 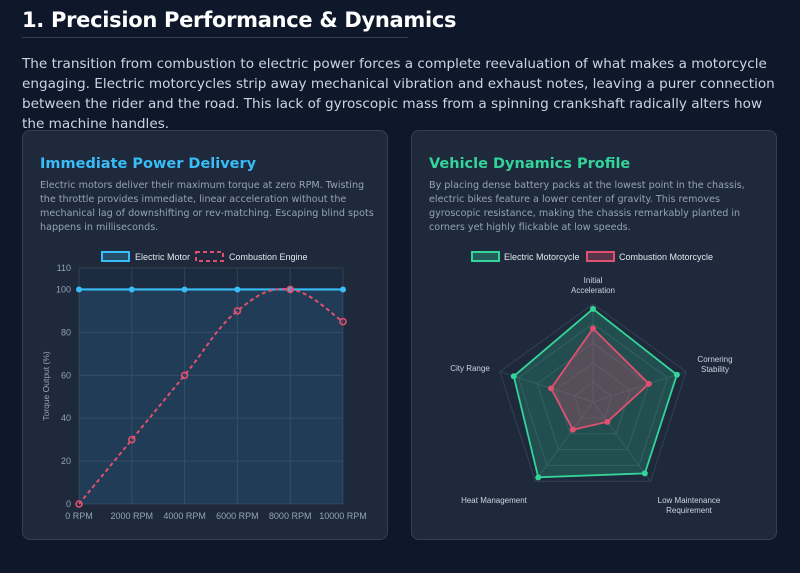 What do you see at coordinates (715, 369) in the screenshot?
I see `radar-axis-label-line: Stability` at bounding box center [715, 369].